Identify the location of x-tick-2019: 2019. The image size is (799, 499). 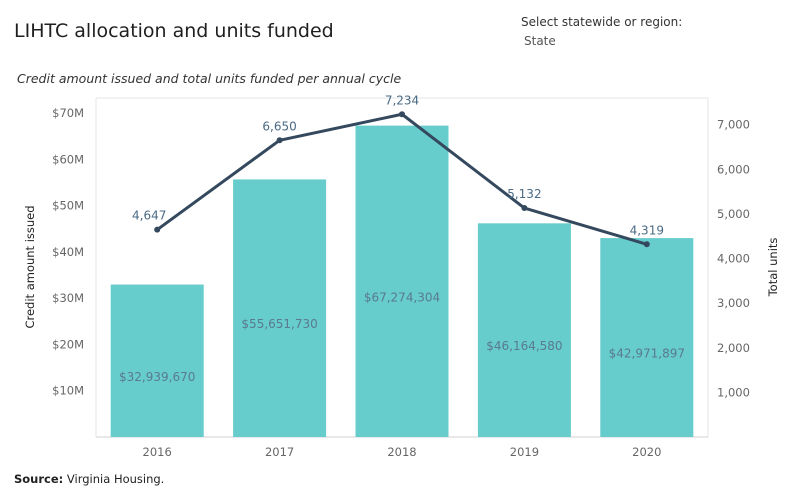
(524, 452).